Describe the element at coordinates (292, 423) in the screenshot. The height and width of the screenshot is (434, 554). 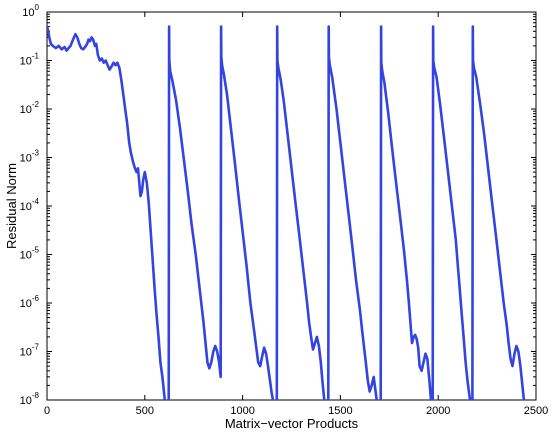
I see `x-axis-title: Matrix−vector Products` at that location.